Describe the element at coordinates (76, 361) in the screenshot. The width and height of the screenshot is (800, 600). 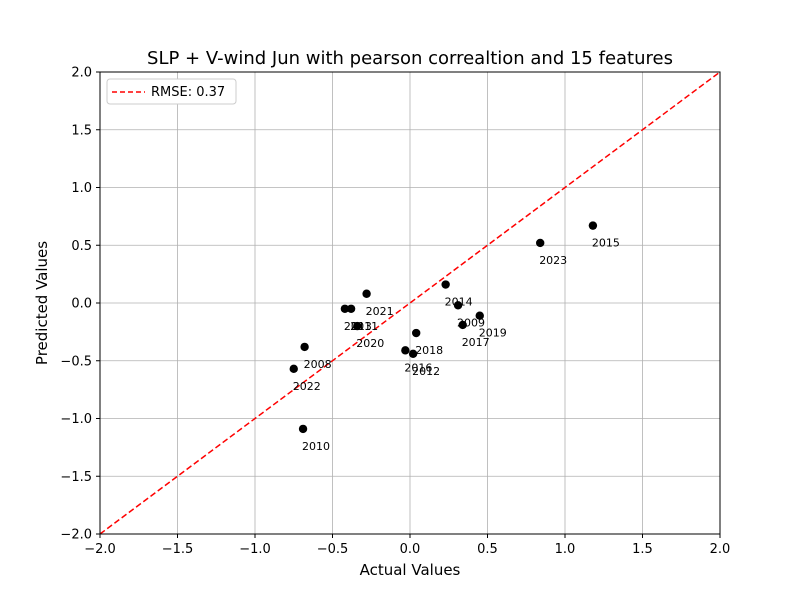
I see `y-tick-label: −0.5` at that location.